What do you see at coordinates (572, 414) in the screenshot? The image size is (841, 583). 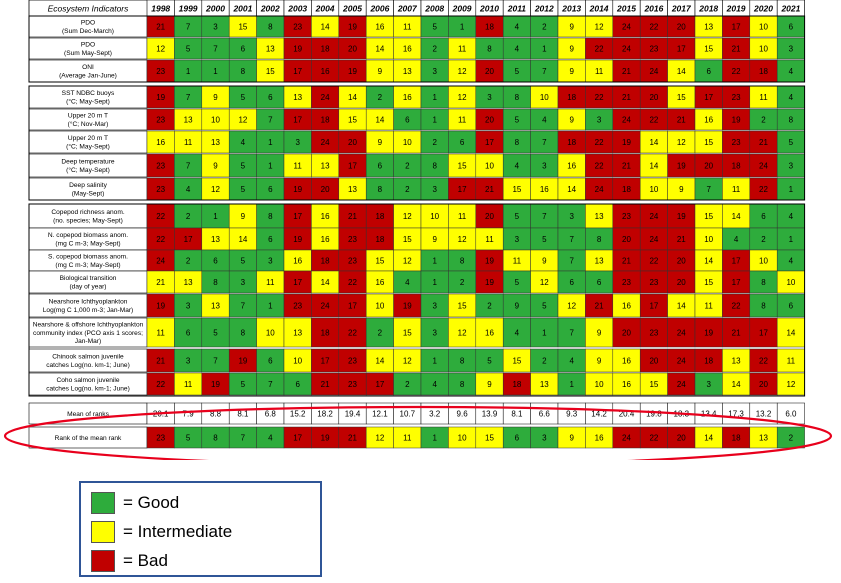 I see `mean-value: 9.3` at bounding box center [572, 414].